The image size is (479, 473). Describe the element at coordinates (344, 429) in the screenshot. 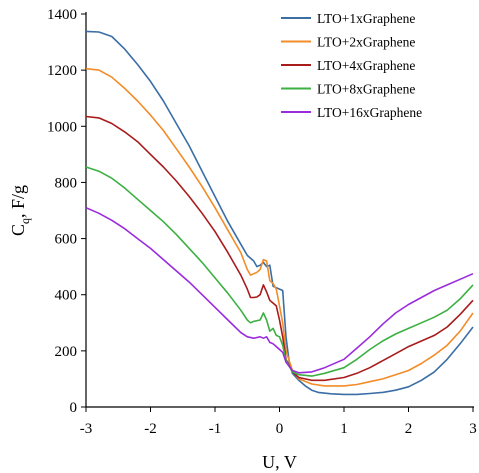

I see `x-tick-label: 1` at that location.